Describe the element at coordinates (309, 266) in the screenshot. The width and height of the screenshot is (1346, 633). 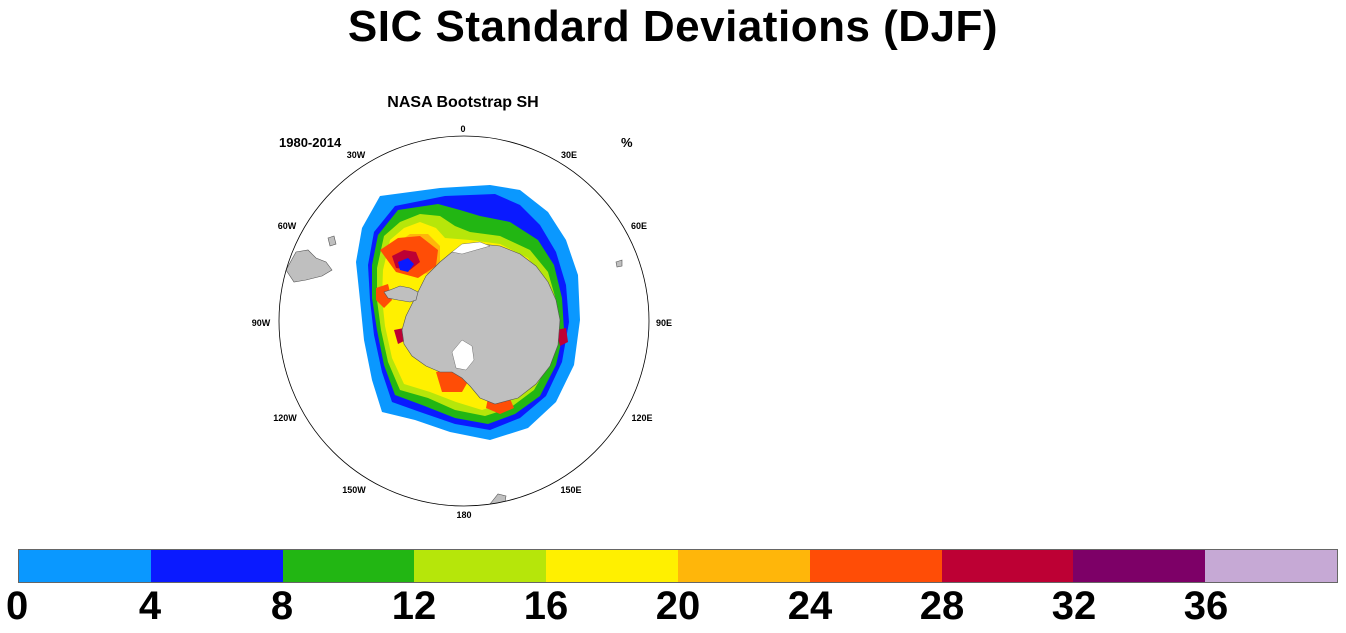
I see `south-america-land` at that location.